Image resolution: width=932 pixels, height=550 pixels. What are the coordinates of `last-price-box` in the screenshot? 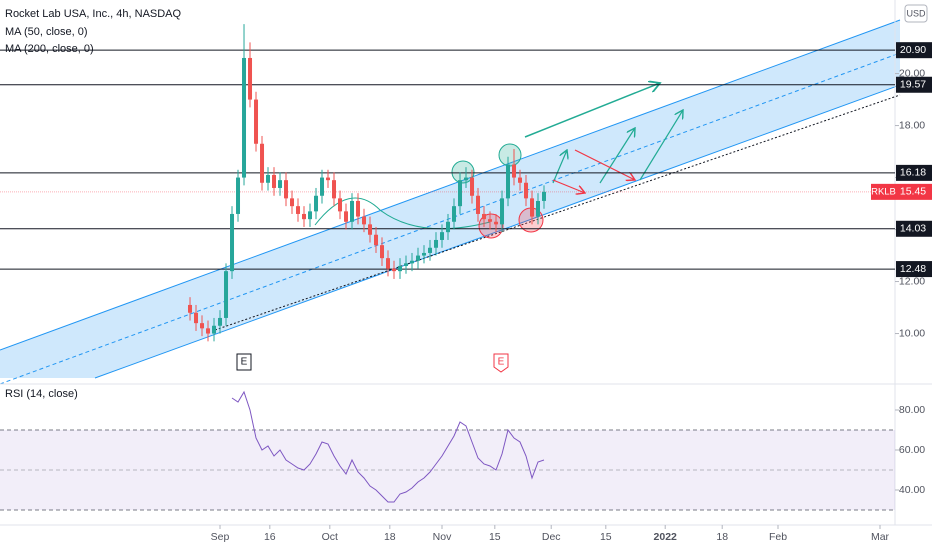 It's located at (914, 191).